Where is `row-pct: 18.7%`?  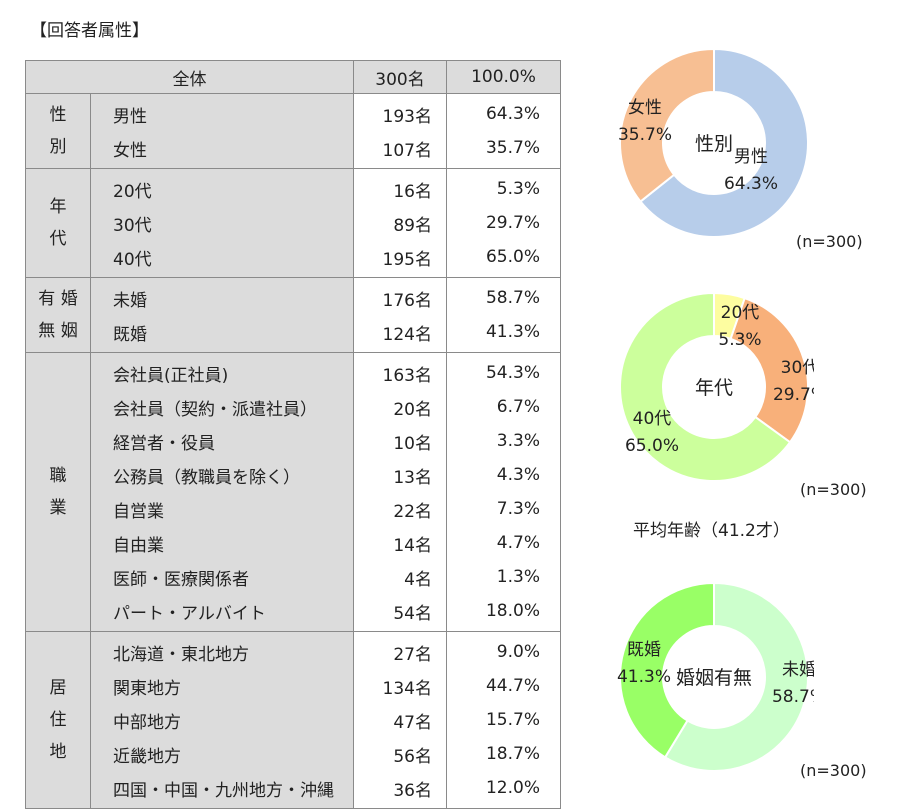
row-pct: 18.7% is located at coordinates (512, 754).